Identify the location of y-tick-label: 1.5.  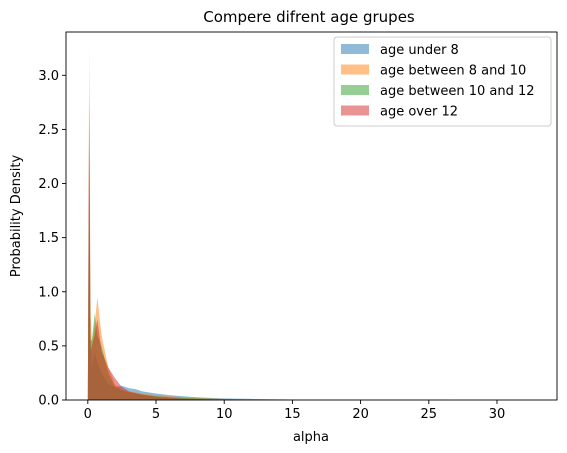
(48, 238).